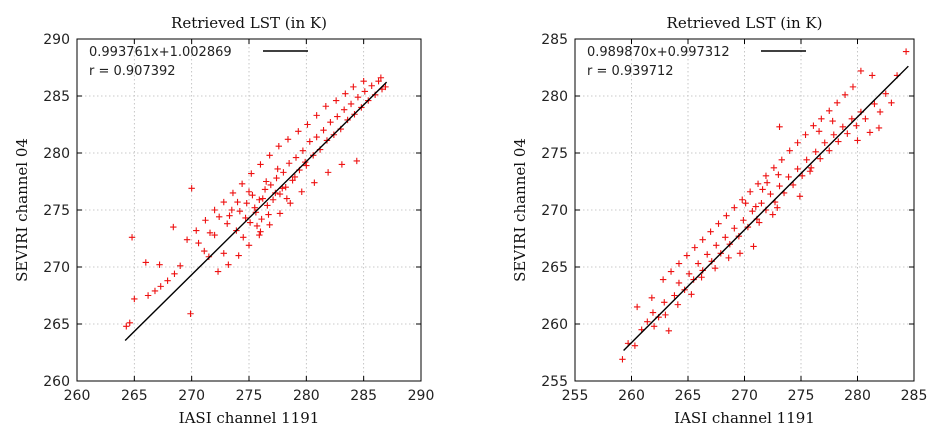 The height and width of the screenshot is (430, 932). I want to click on legend-r-label: r = 0.939712, so click(630, 71).